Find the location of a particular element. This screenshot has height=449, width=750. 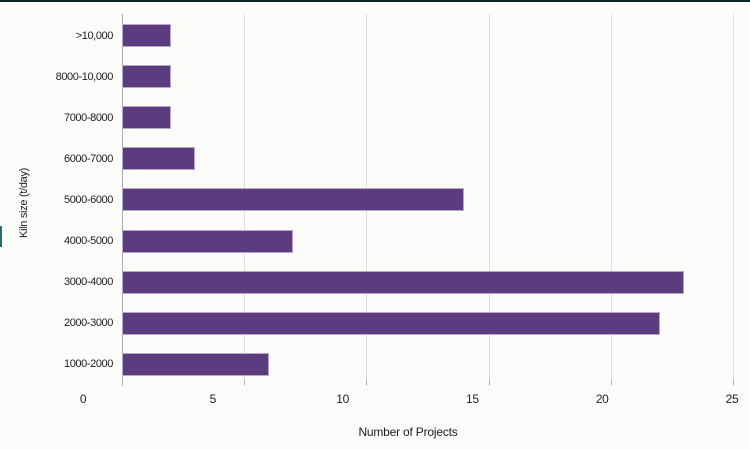

x-tick-label: 25 is located at coordinates (732, 399).